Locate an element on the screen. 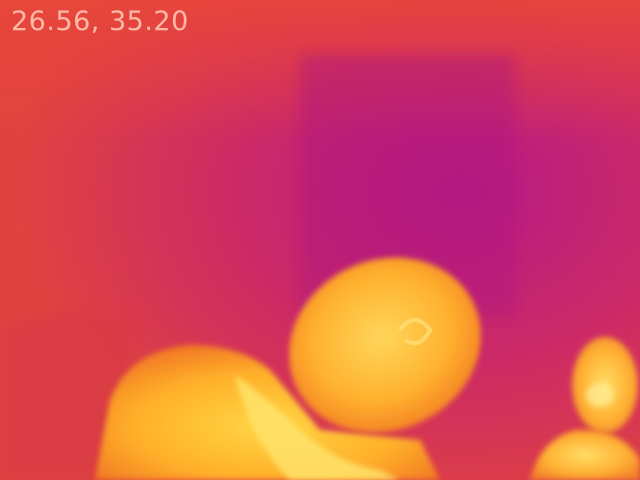 The image size is (640, 480). hair-whorl is located at coordinates (415, 332).